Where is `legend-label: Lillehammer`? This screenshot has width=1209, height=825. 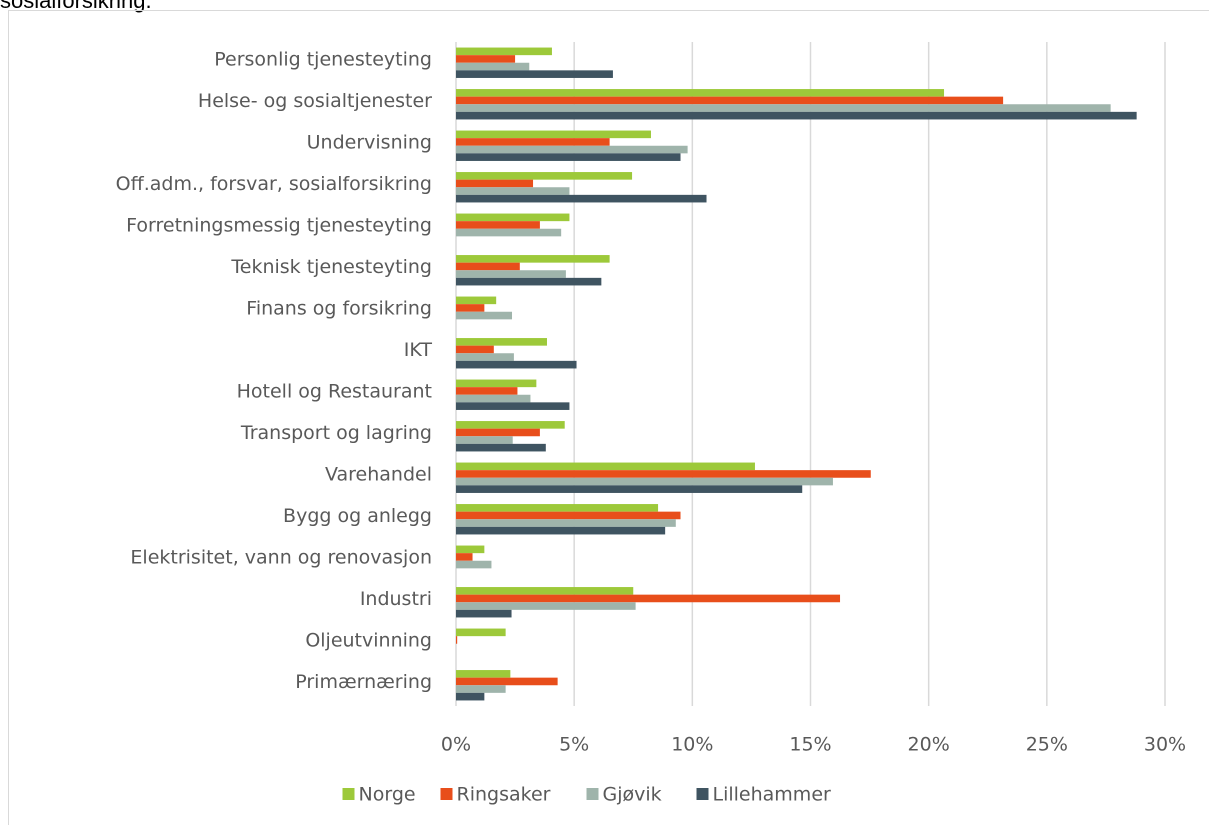 legend-label: Lillehammer is located at coordinates (772, 795).